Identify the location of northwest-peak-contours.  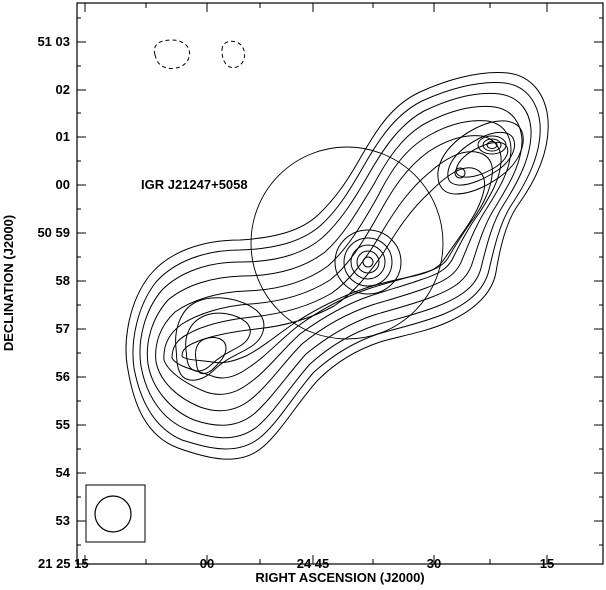
(480, 157).